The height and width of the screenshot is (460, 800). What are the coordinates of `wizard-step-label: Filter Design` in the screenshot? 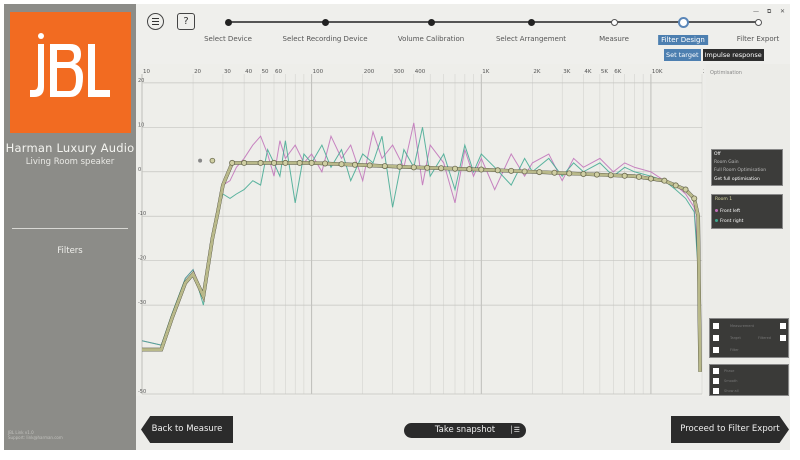 It's located at (683, 40).